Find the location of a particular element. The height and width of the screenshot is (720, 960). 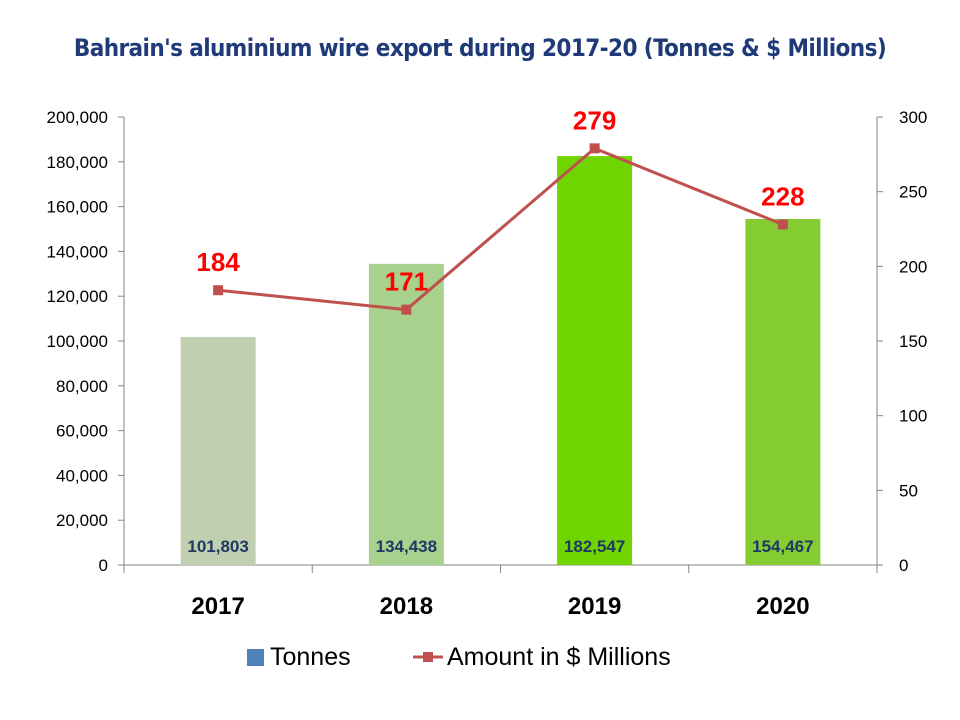

line-label: 279 is located at coordinates (594, 120).